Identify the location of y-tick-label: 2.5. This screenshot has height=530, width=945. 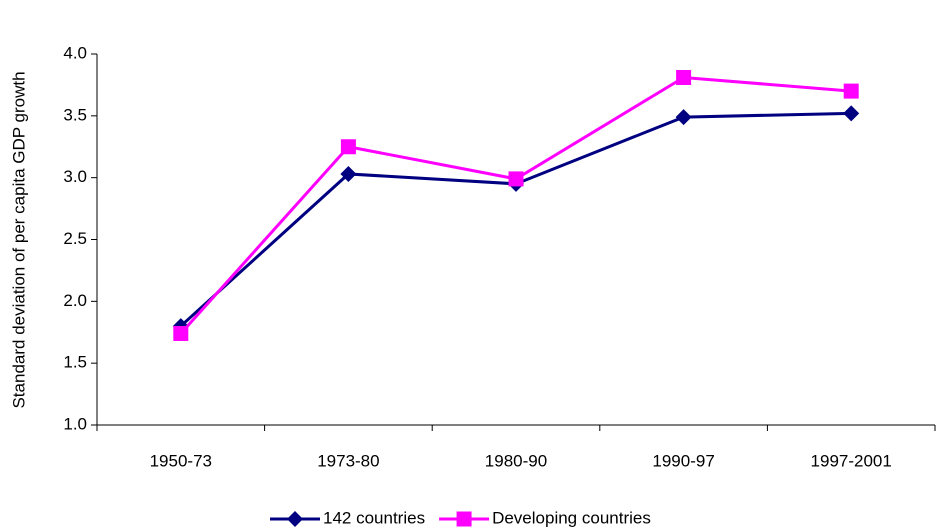
(75, 238).